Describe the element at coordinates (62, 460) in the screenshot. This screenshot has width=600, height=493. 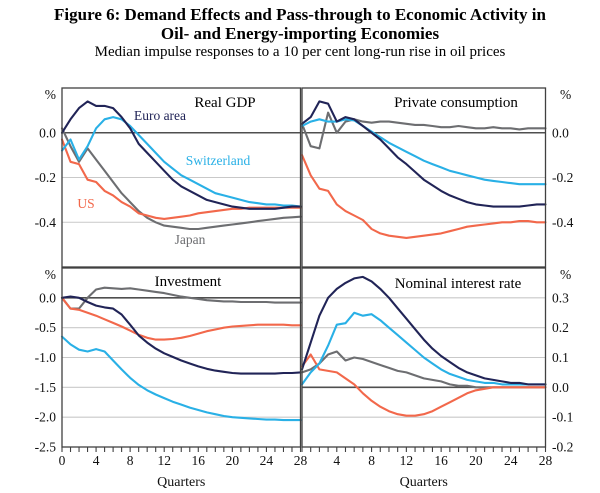
I see `x-tick-label: 0` at that location.